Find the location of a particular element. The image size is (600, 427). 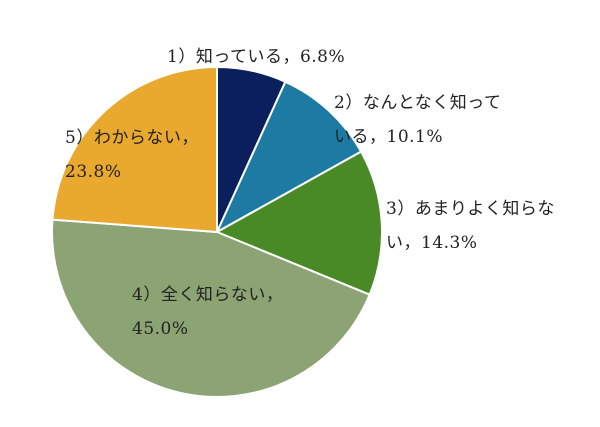

pie-label-2-line-2: いる，10.1% is located at coordinates (388, 137).